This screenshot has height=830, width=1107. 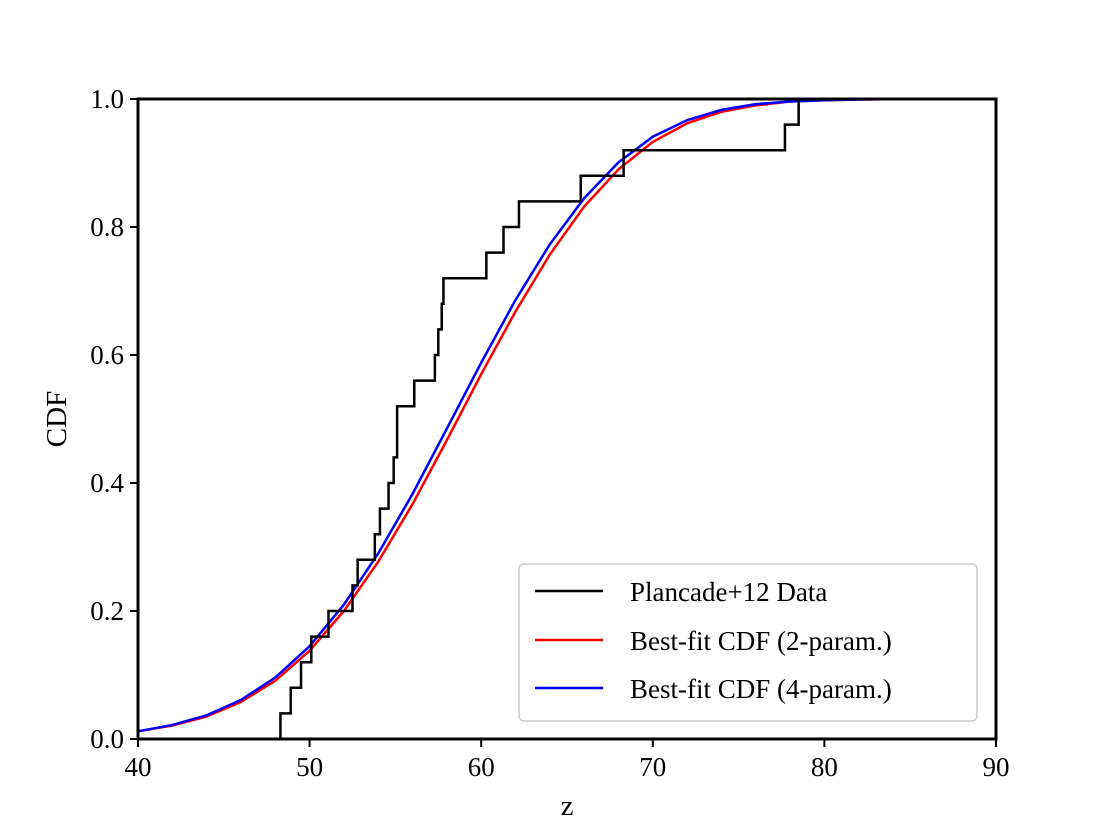 What do you see at coordinates (567, 806) in the screenshot?
I see `x-axis-label: z` at bounding box center [567, 806].